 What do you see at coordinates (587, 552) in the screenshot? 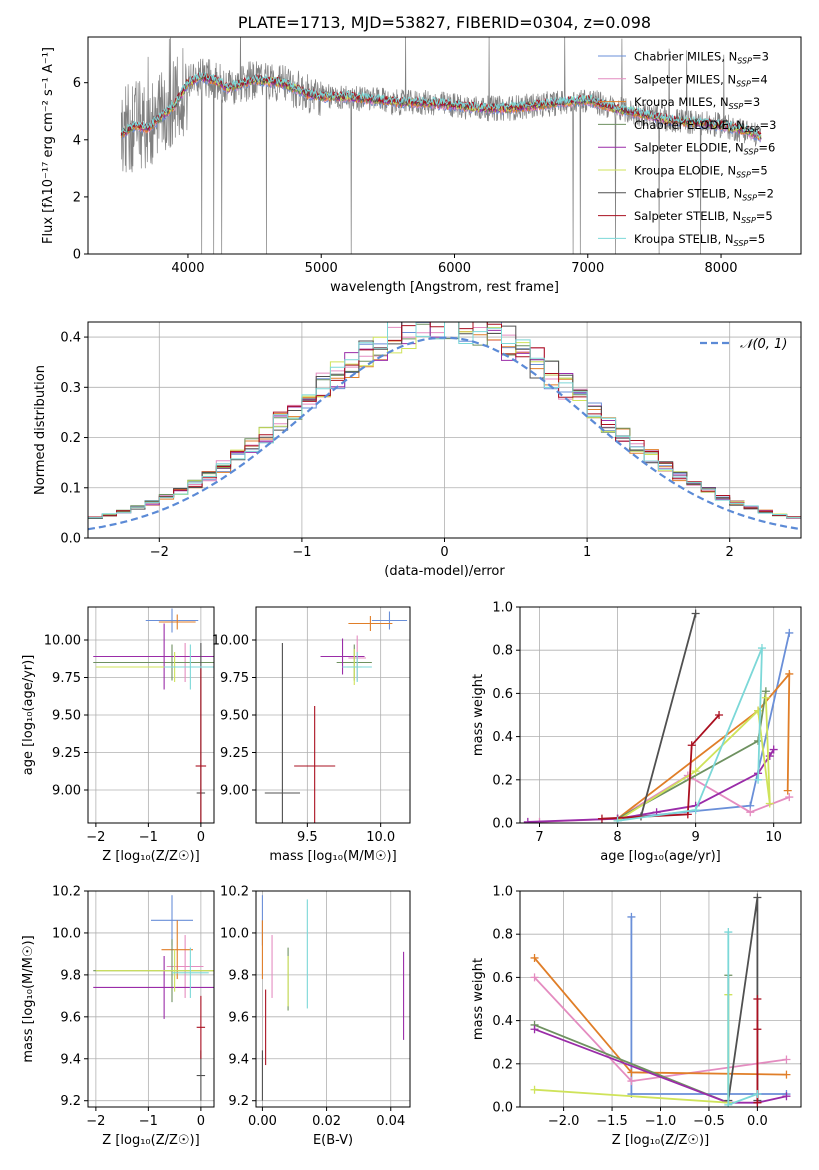
I see `residuals-xtick-label-3: 1` at bounding box center [587, 552].